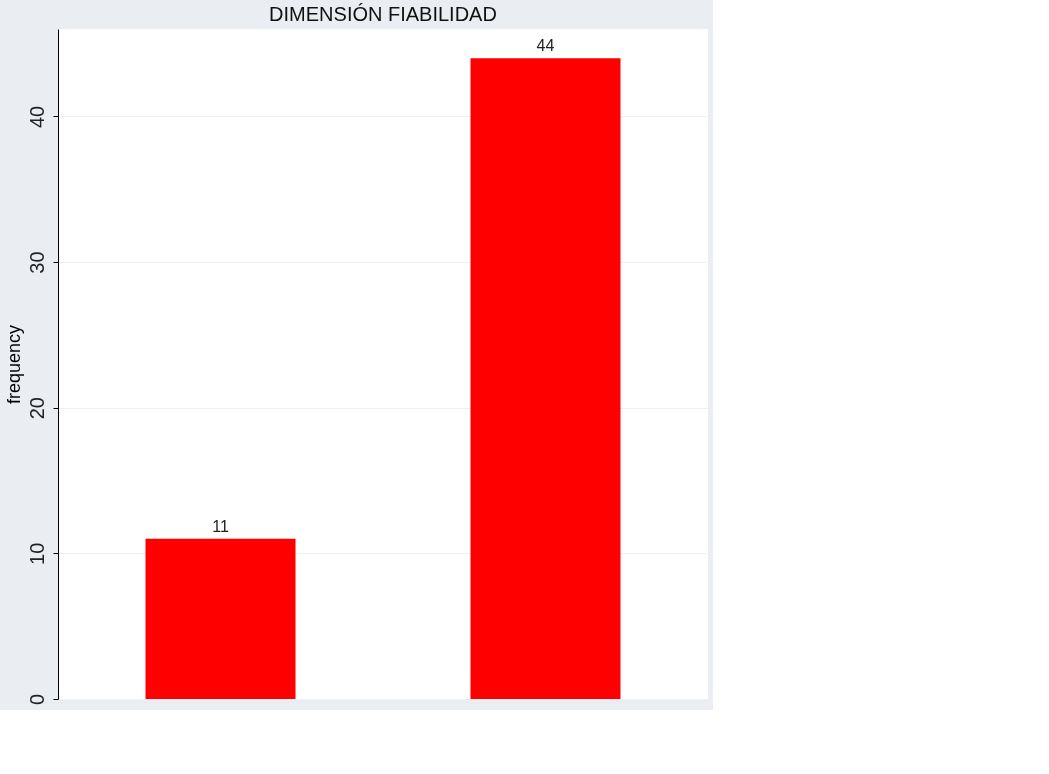 Image resolution: width=1049 pixels, height=774 pixels. Describe the element at coordinates (383, 14) in the screenshot. I see `chart-title: DIMENSIÓN FIABILIDAD` at that location.